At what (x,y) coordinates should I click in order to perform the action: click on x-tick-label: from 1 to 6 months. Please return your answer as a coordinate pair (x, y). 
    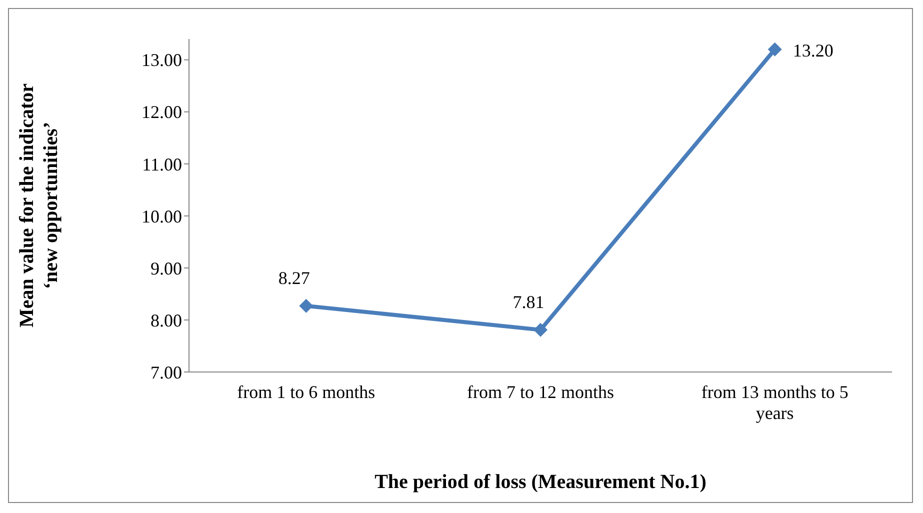
    Looking at the image, I should click on (306, 392).